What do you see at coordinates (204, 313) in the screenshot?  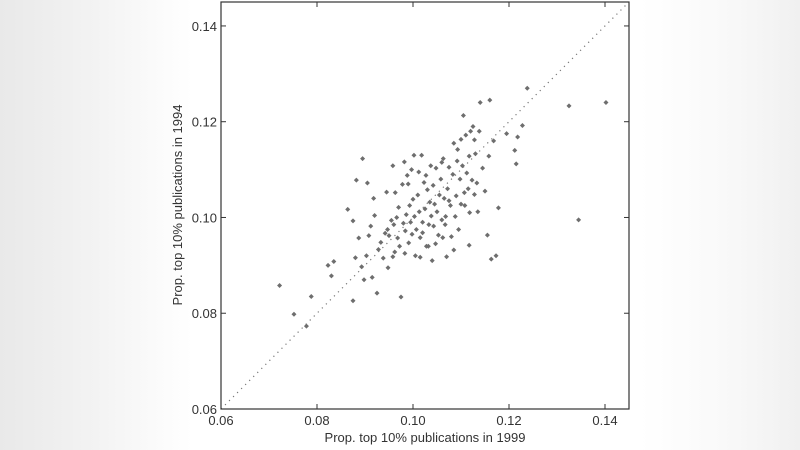 I see `y-tick-label: 0.08` at bounding box center [204, 313].